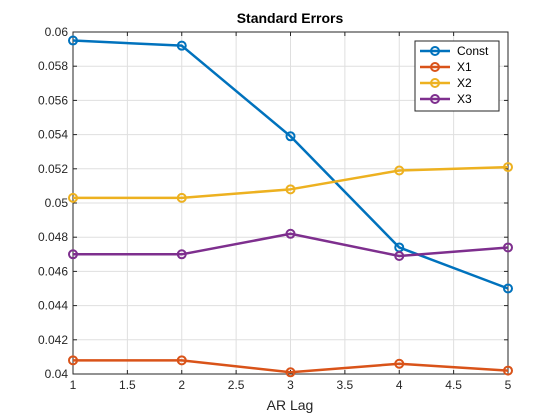  I want to click on legend-entry-const: Const, so click(454, 51).